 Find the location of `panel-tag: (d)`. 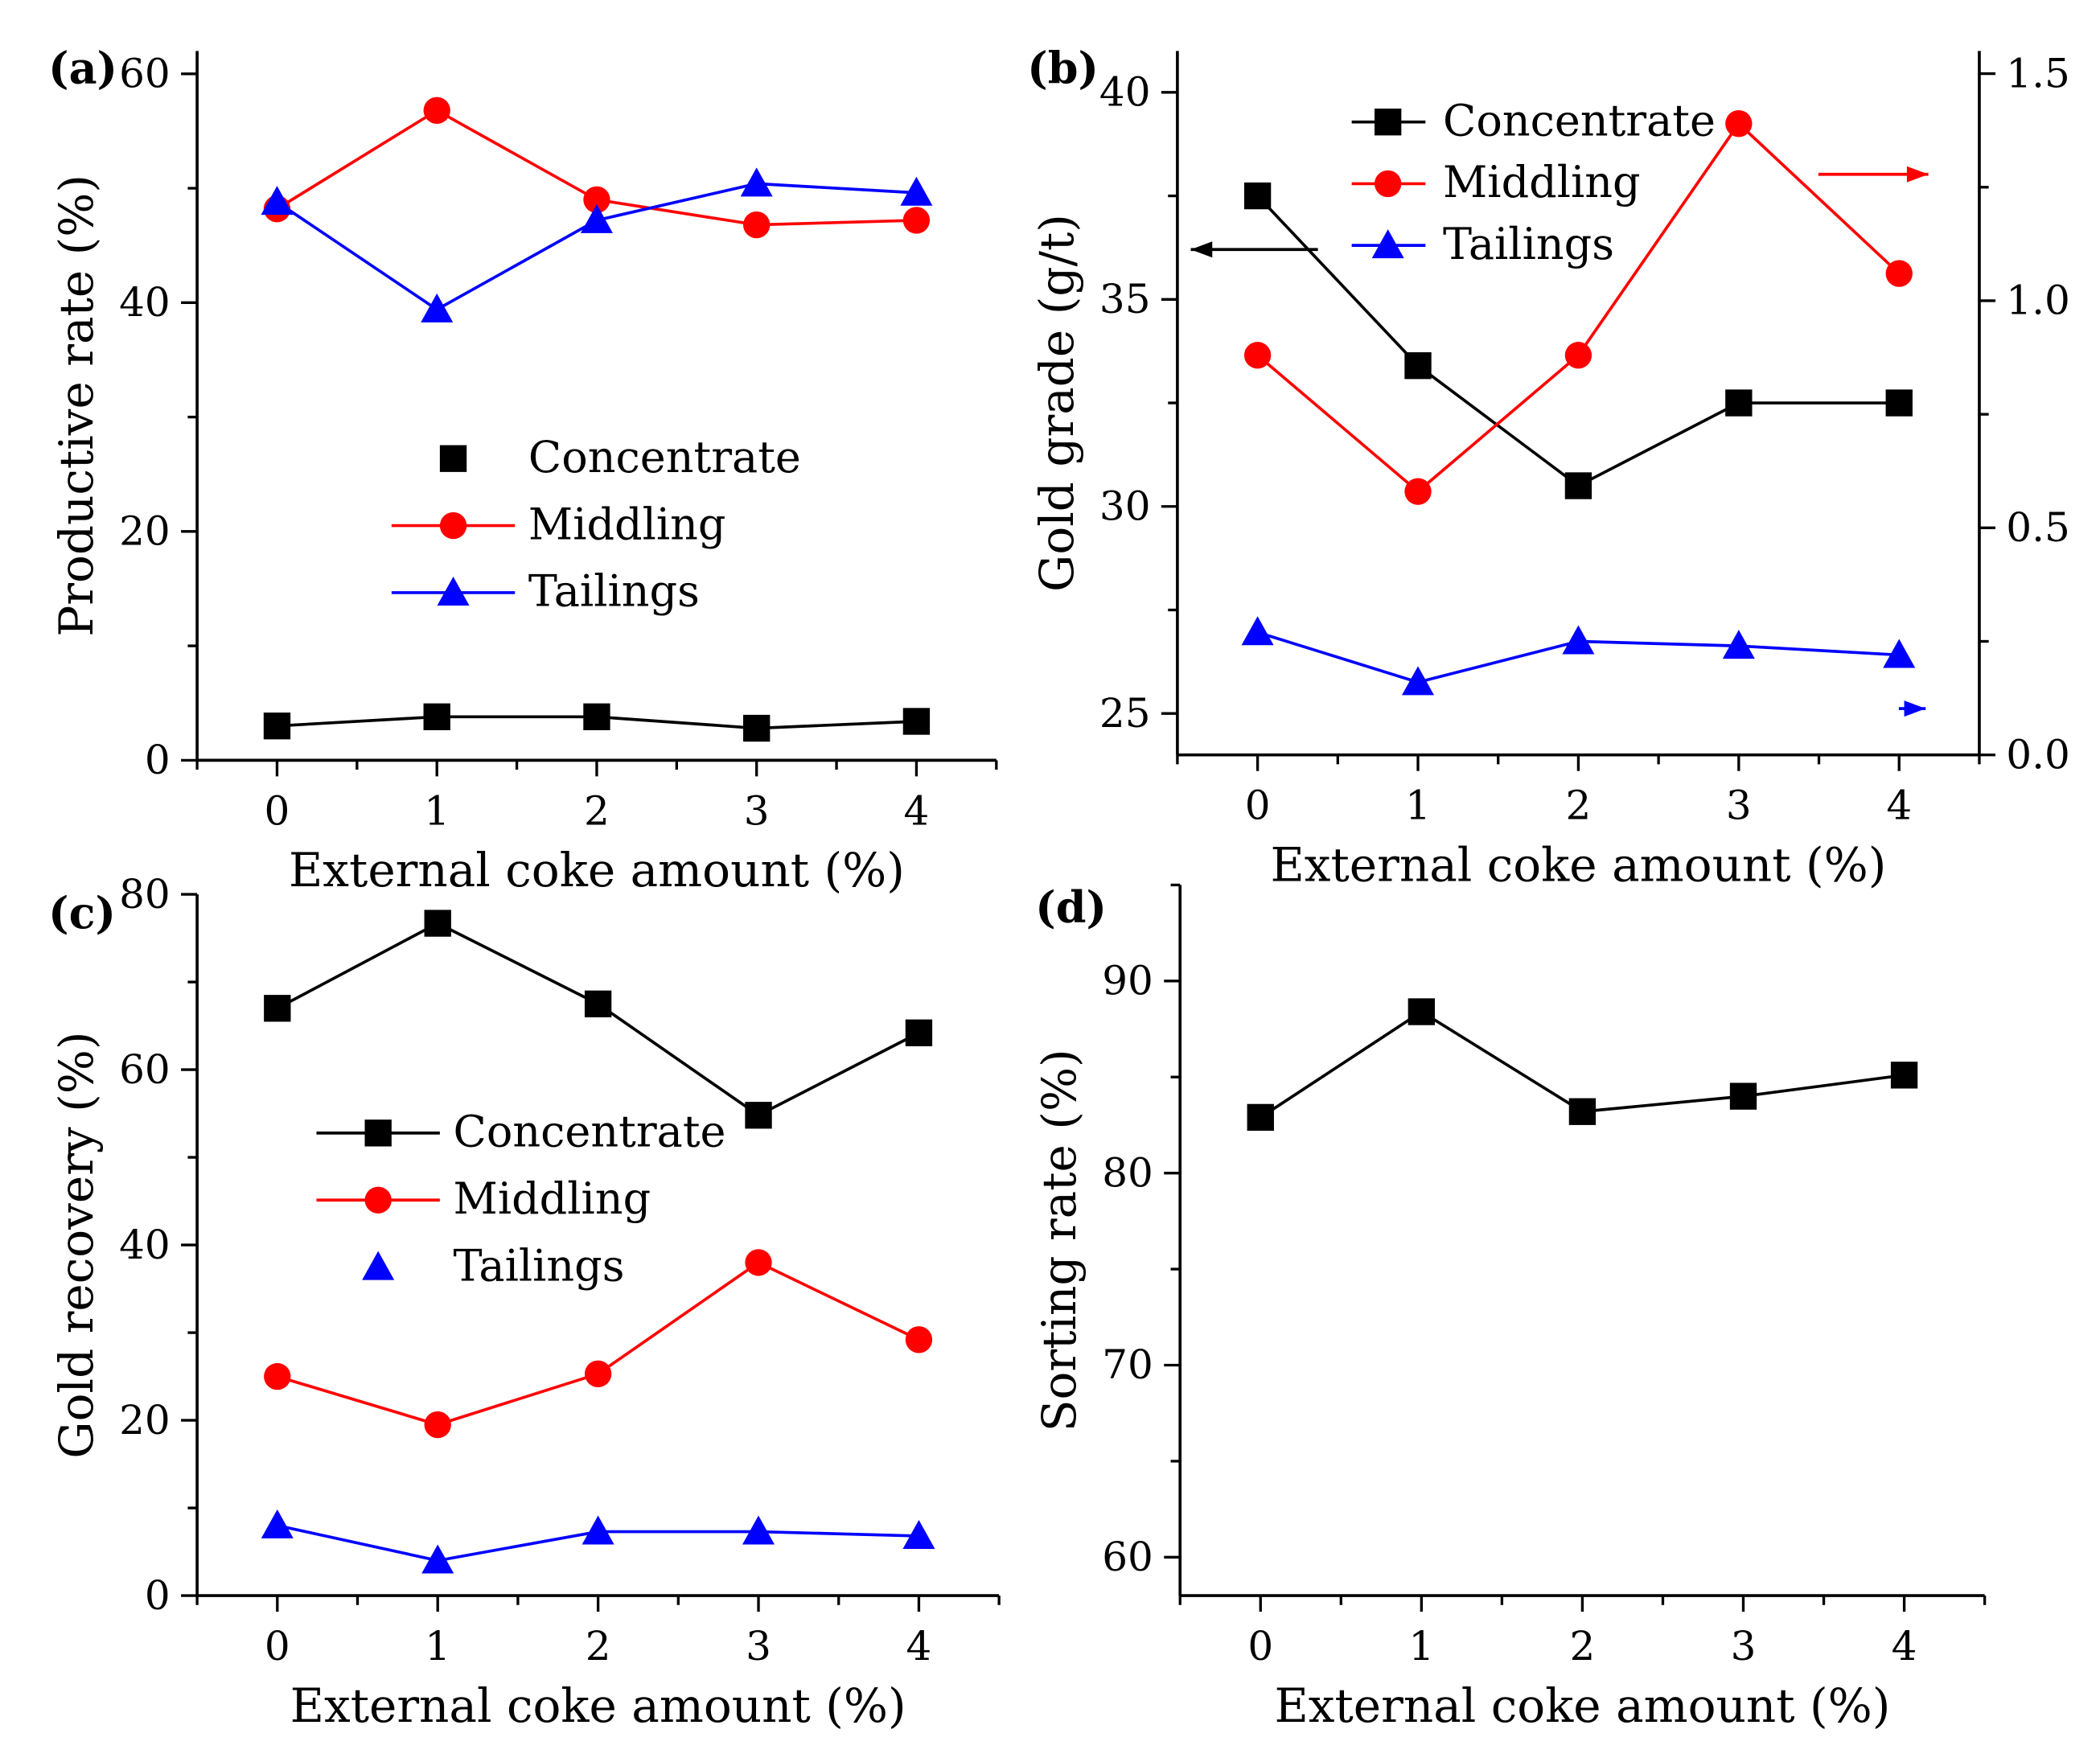

panel-tag: (d) is located at coordinates (1071, 907).